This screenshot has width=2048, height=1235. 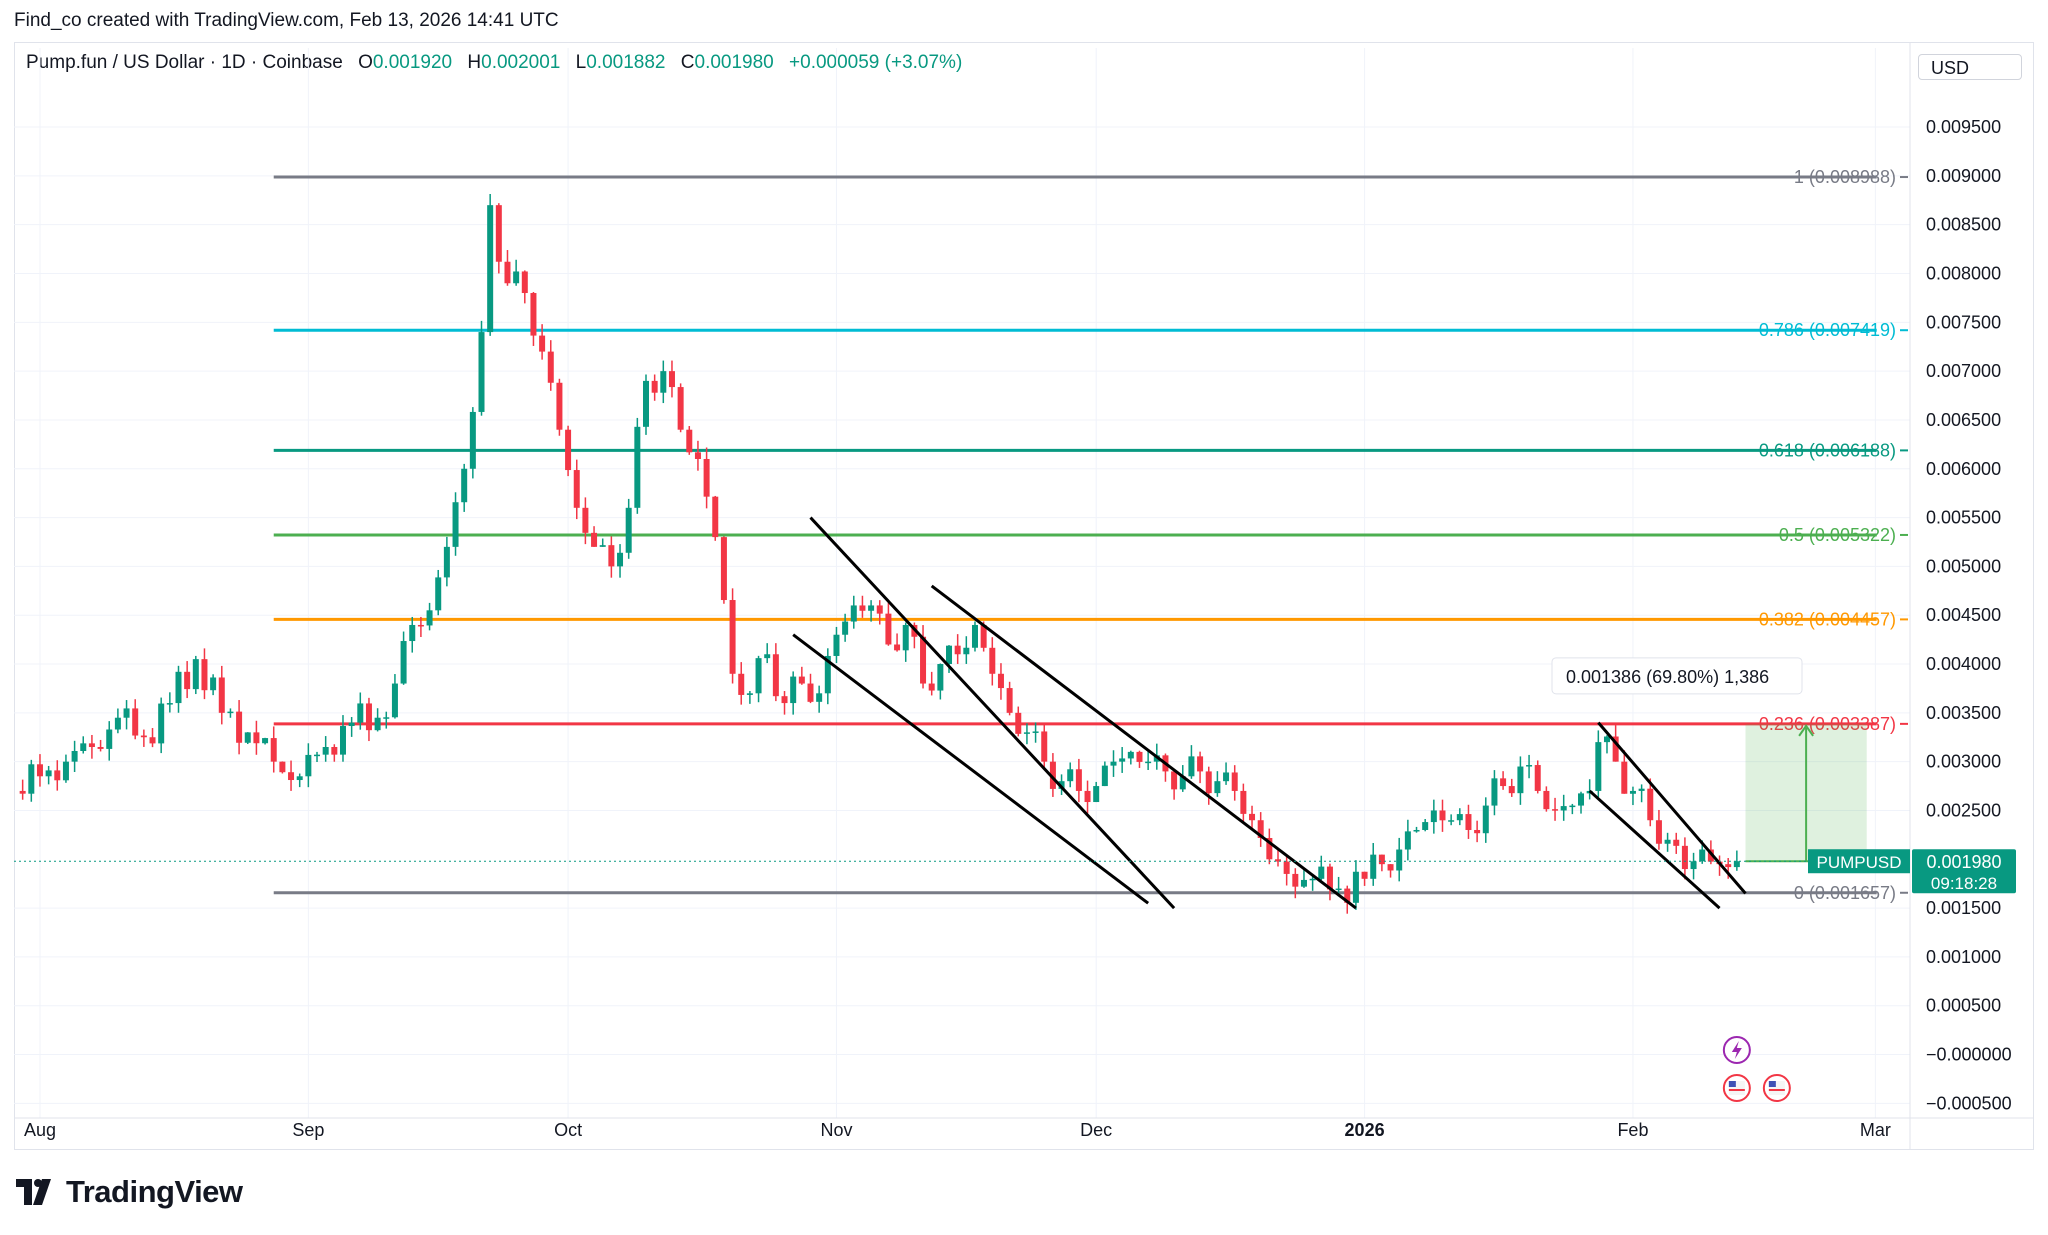 What do you see at coordinates (129, 1192) in the screenshot?
I see `tradingview-brand: TradingView` at bounding box center [129, 1192].